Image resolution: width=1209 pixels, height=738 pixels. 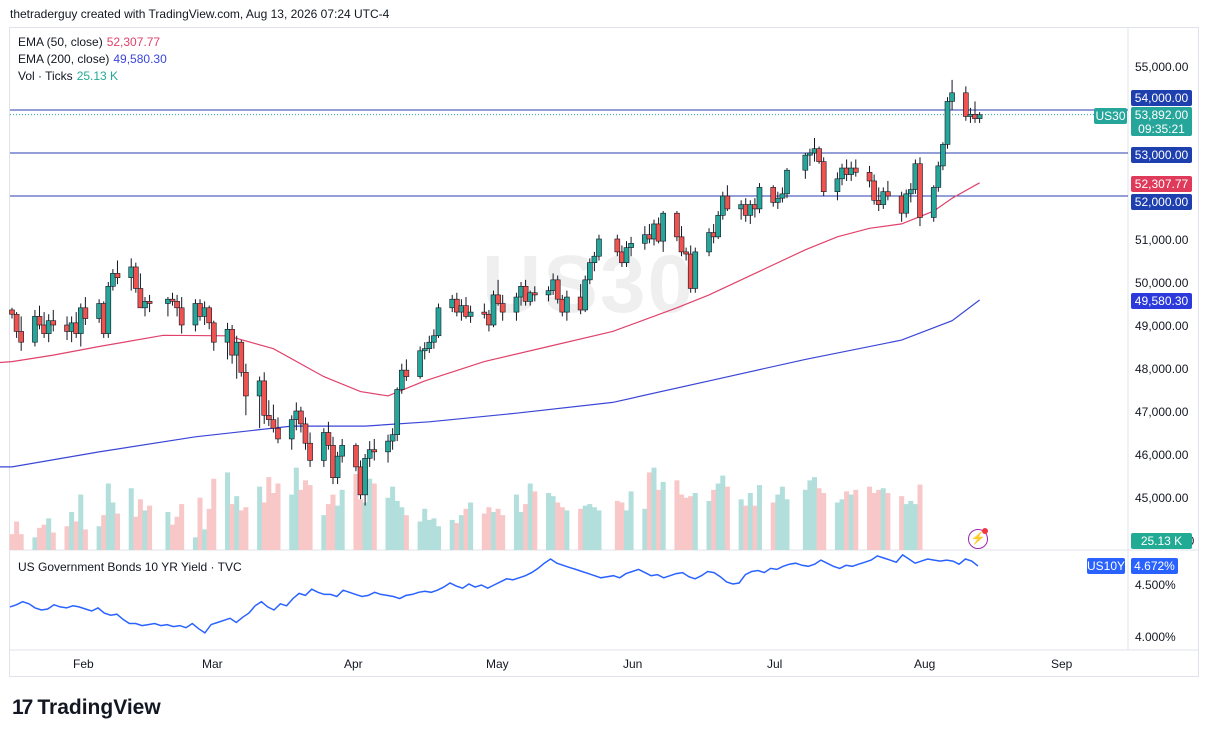 What do you see at coordinates (68, 76) in the screenshot?
I see `legend-volume: Vol · Ticks 25.13 K` at bounding box center [68, 76].